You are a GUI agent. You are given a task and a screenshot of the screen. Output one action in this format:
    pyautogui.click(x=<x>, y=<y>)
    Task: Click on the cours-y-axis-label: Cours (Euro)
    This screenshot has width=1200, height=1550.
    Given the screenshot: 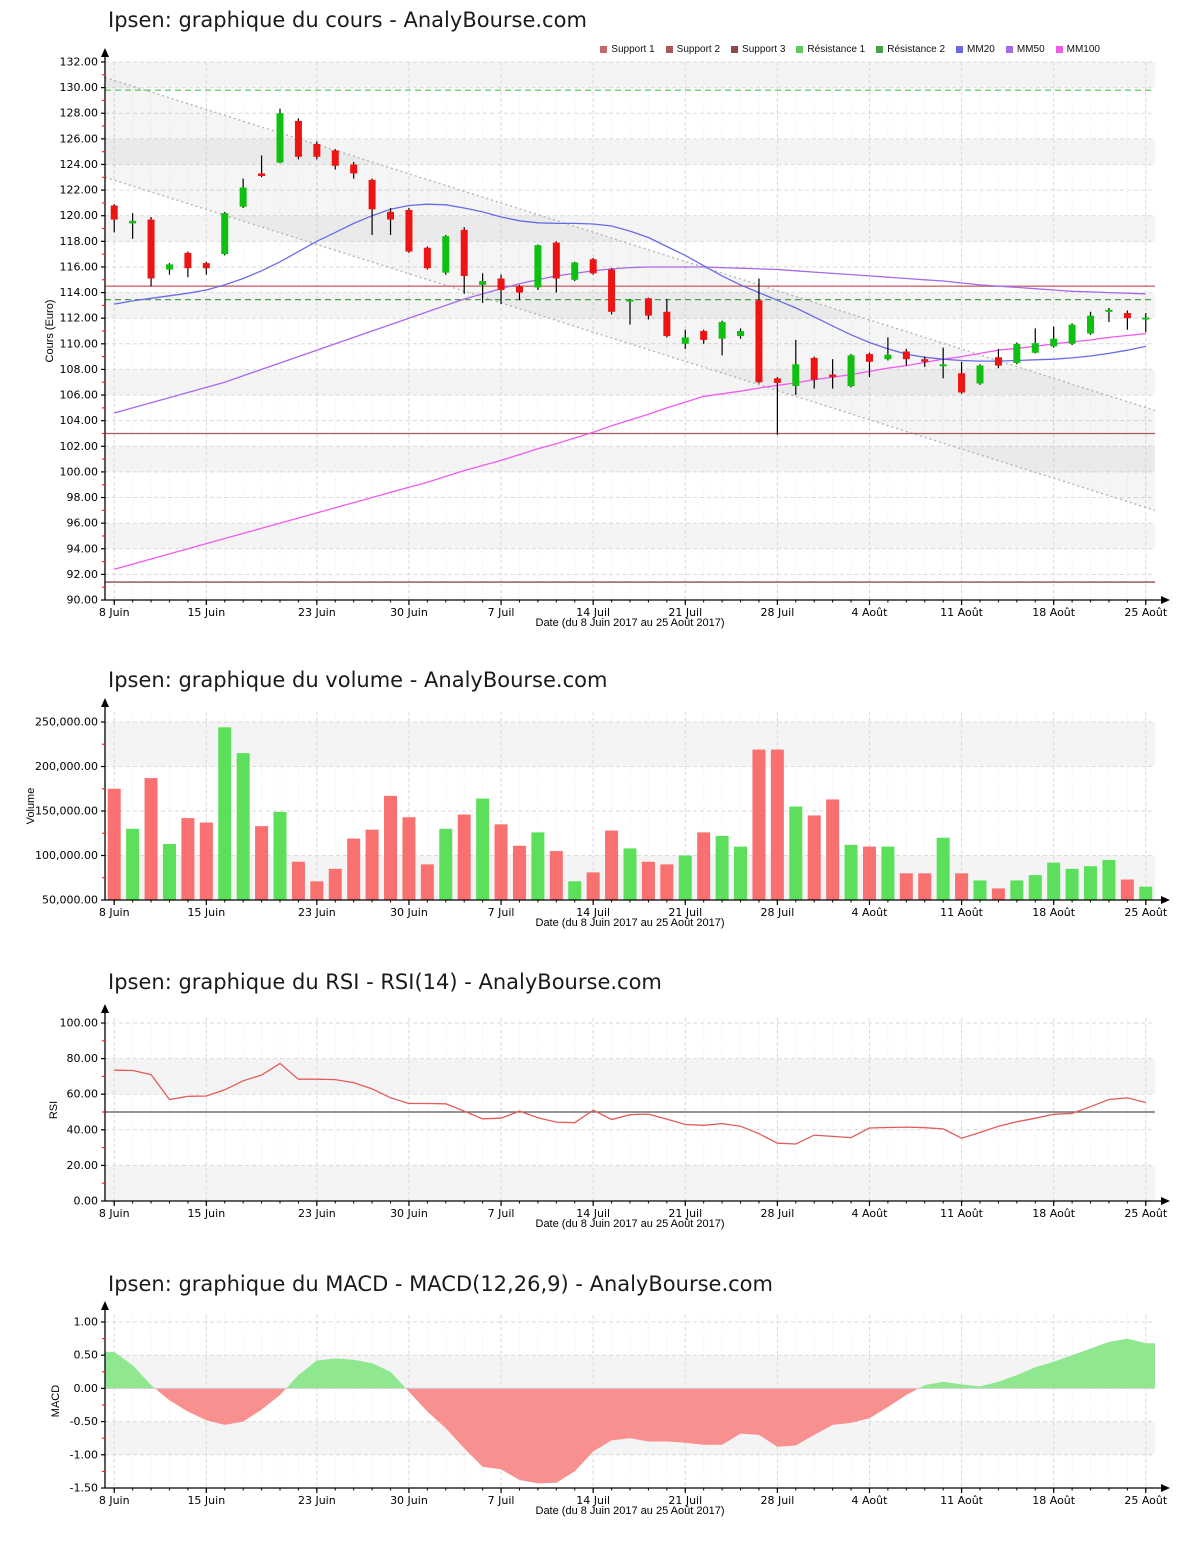 What is the action you would take?
    pyautogui.click(x=50, y=331)
    